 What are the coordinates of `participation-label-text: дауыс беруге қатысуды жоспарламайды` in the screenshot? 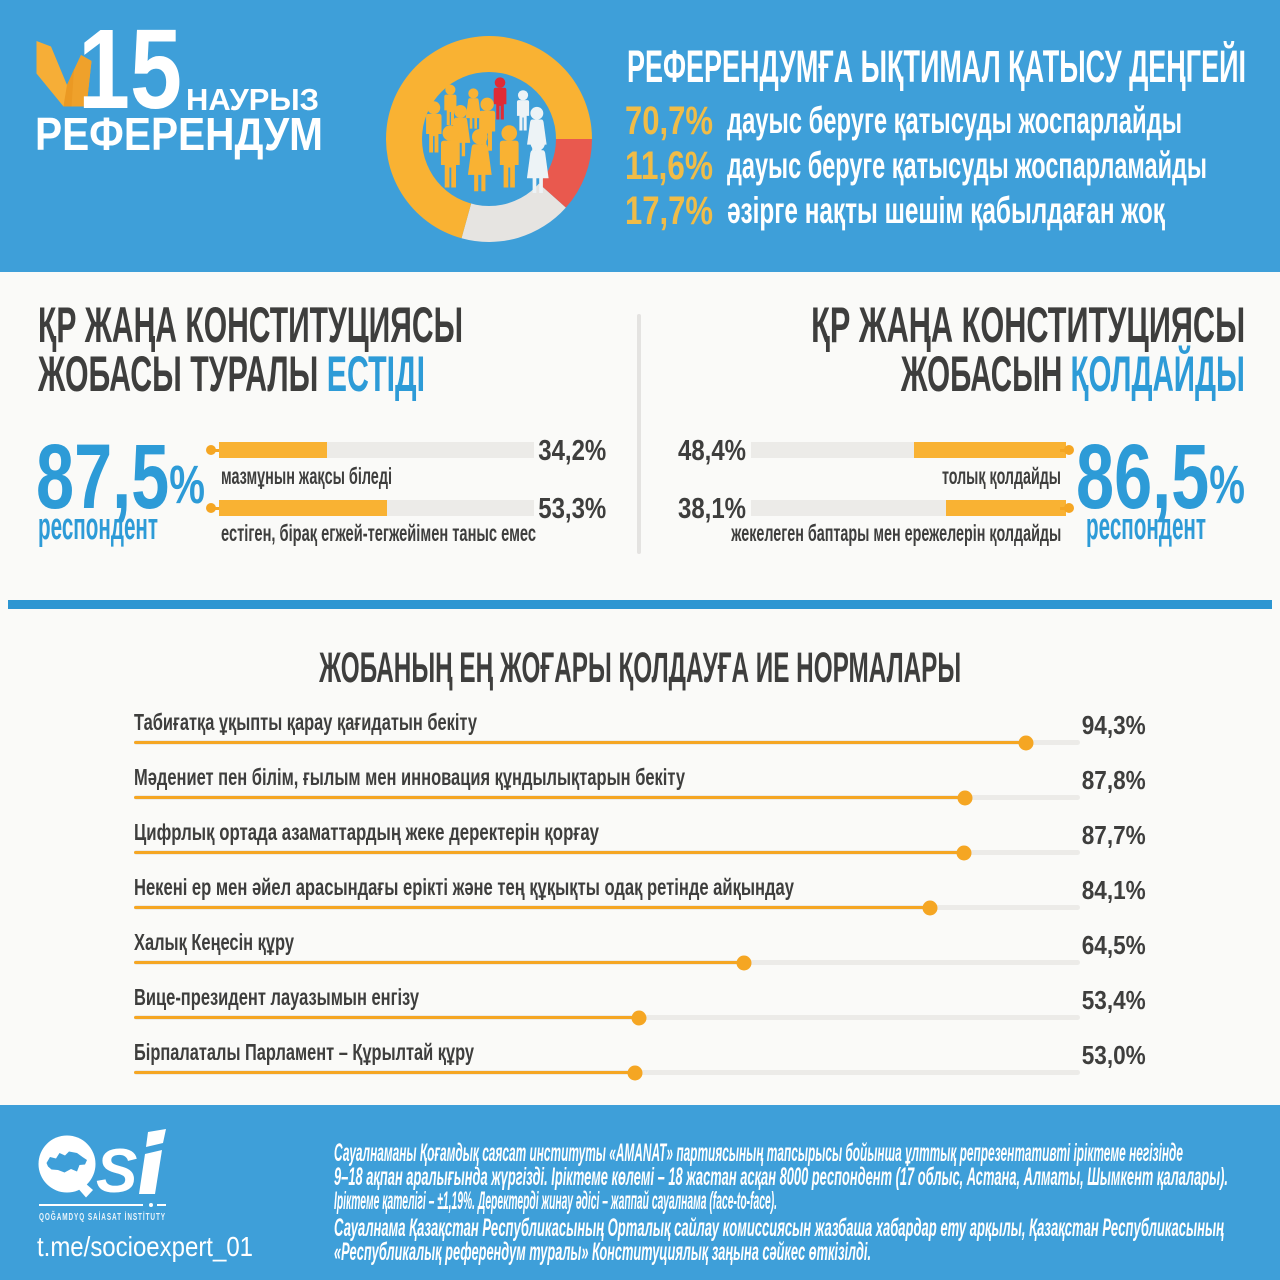 It's located at (967, 165).